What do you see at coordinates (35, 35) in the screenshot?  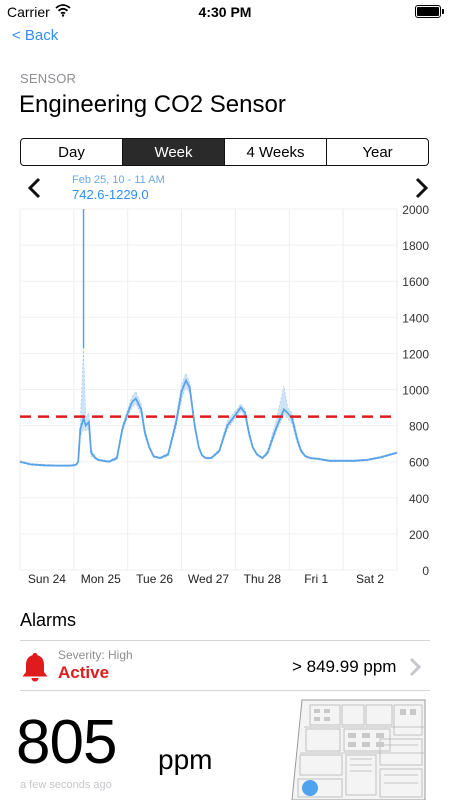 I see `back-button: < Back` at bounding box center [35, 35].